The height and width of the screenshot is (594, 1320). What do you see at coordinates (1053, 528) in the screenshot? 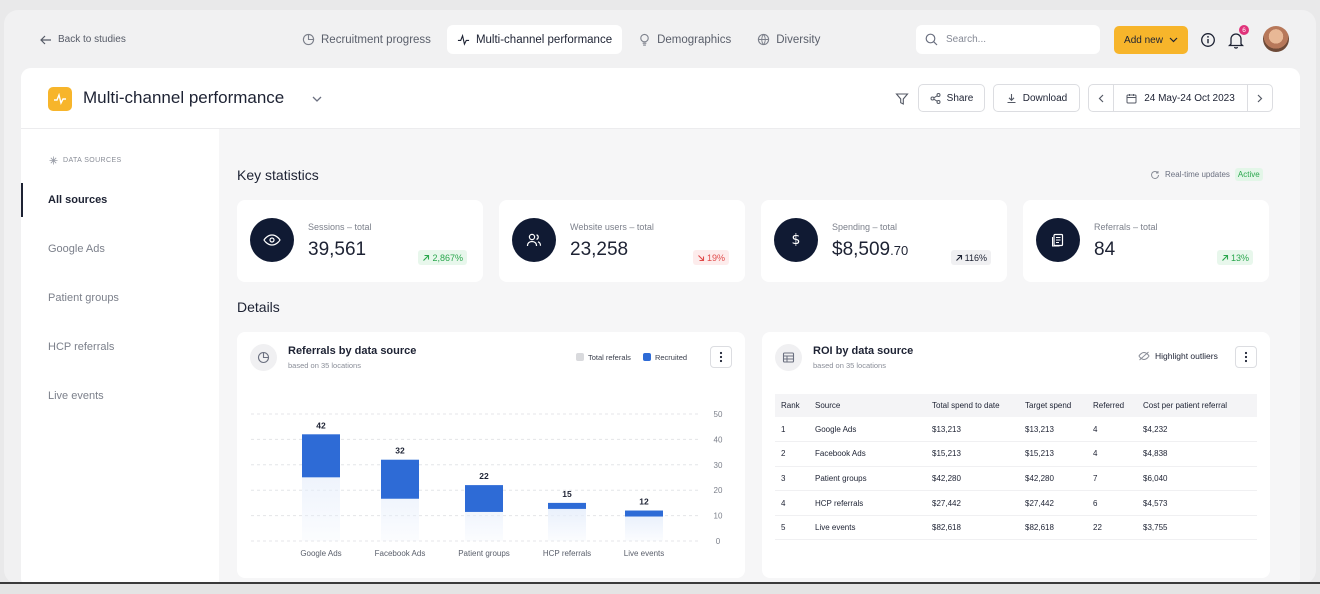
I see `table-cell-target-spend: $82,618` at bounding box center [1053, 528].